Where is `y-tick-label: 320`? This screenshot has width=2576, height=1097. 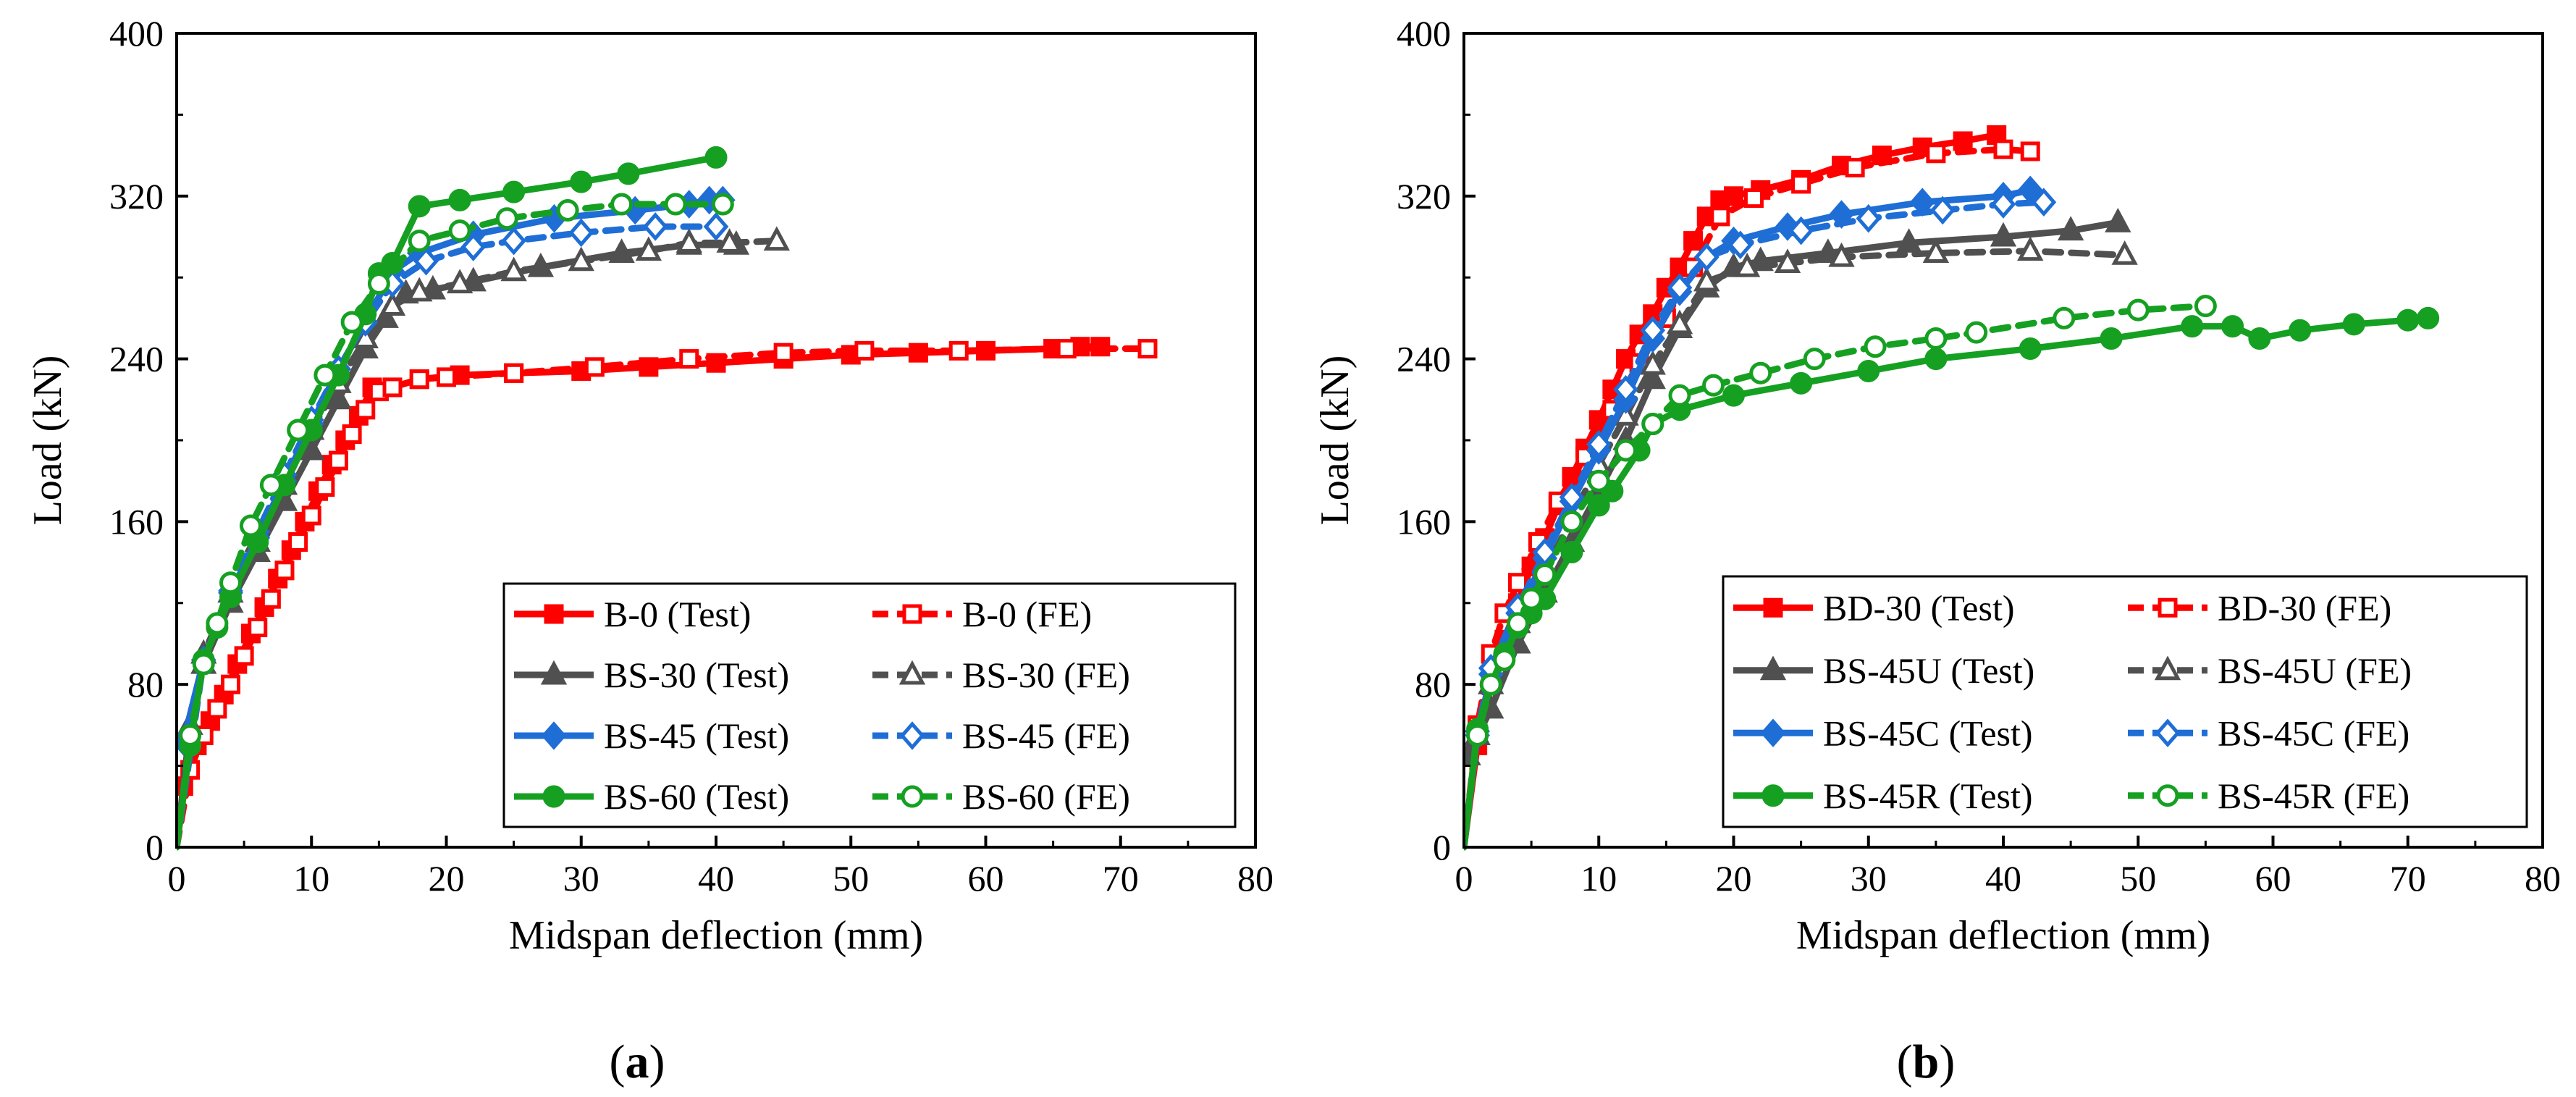 y-tick-label: 320 is located at coordinates (1424, 197).